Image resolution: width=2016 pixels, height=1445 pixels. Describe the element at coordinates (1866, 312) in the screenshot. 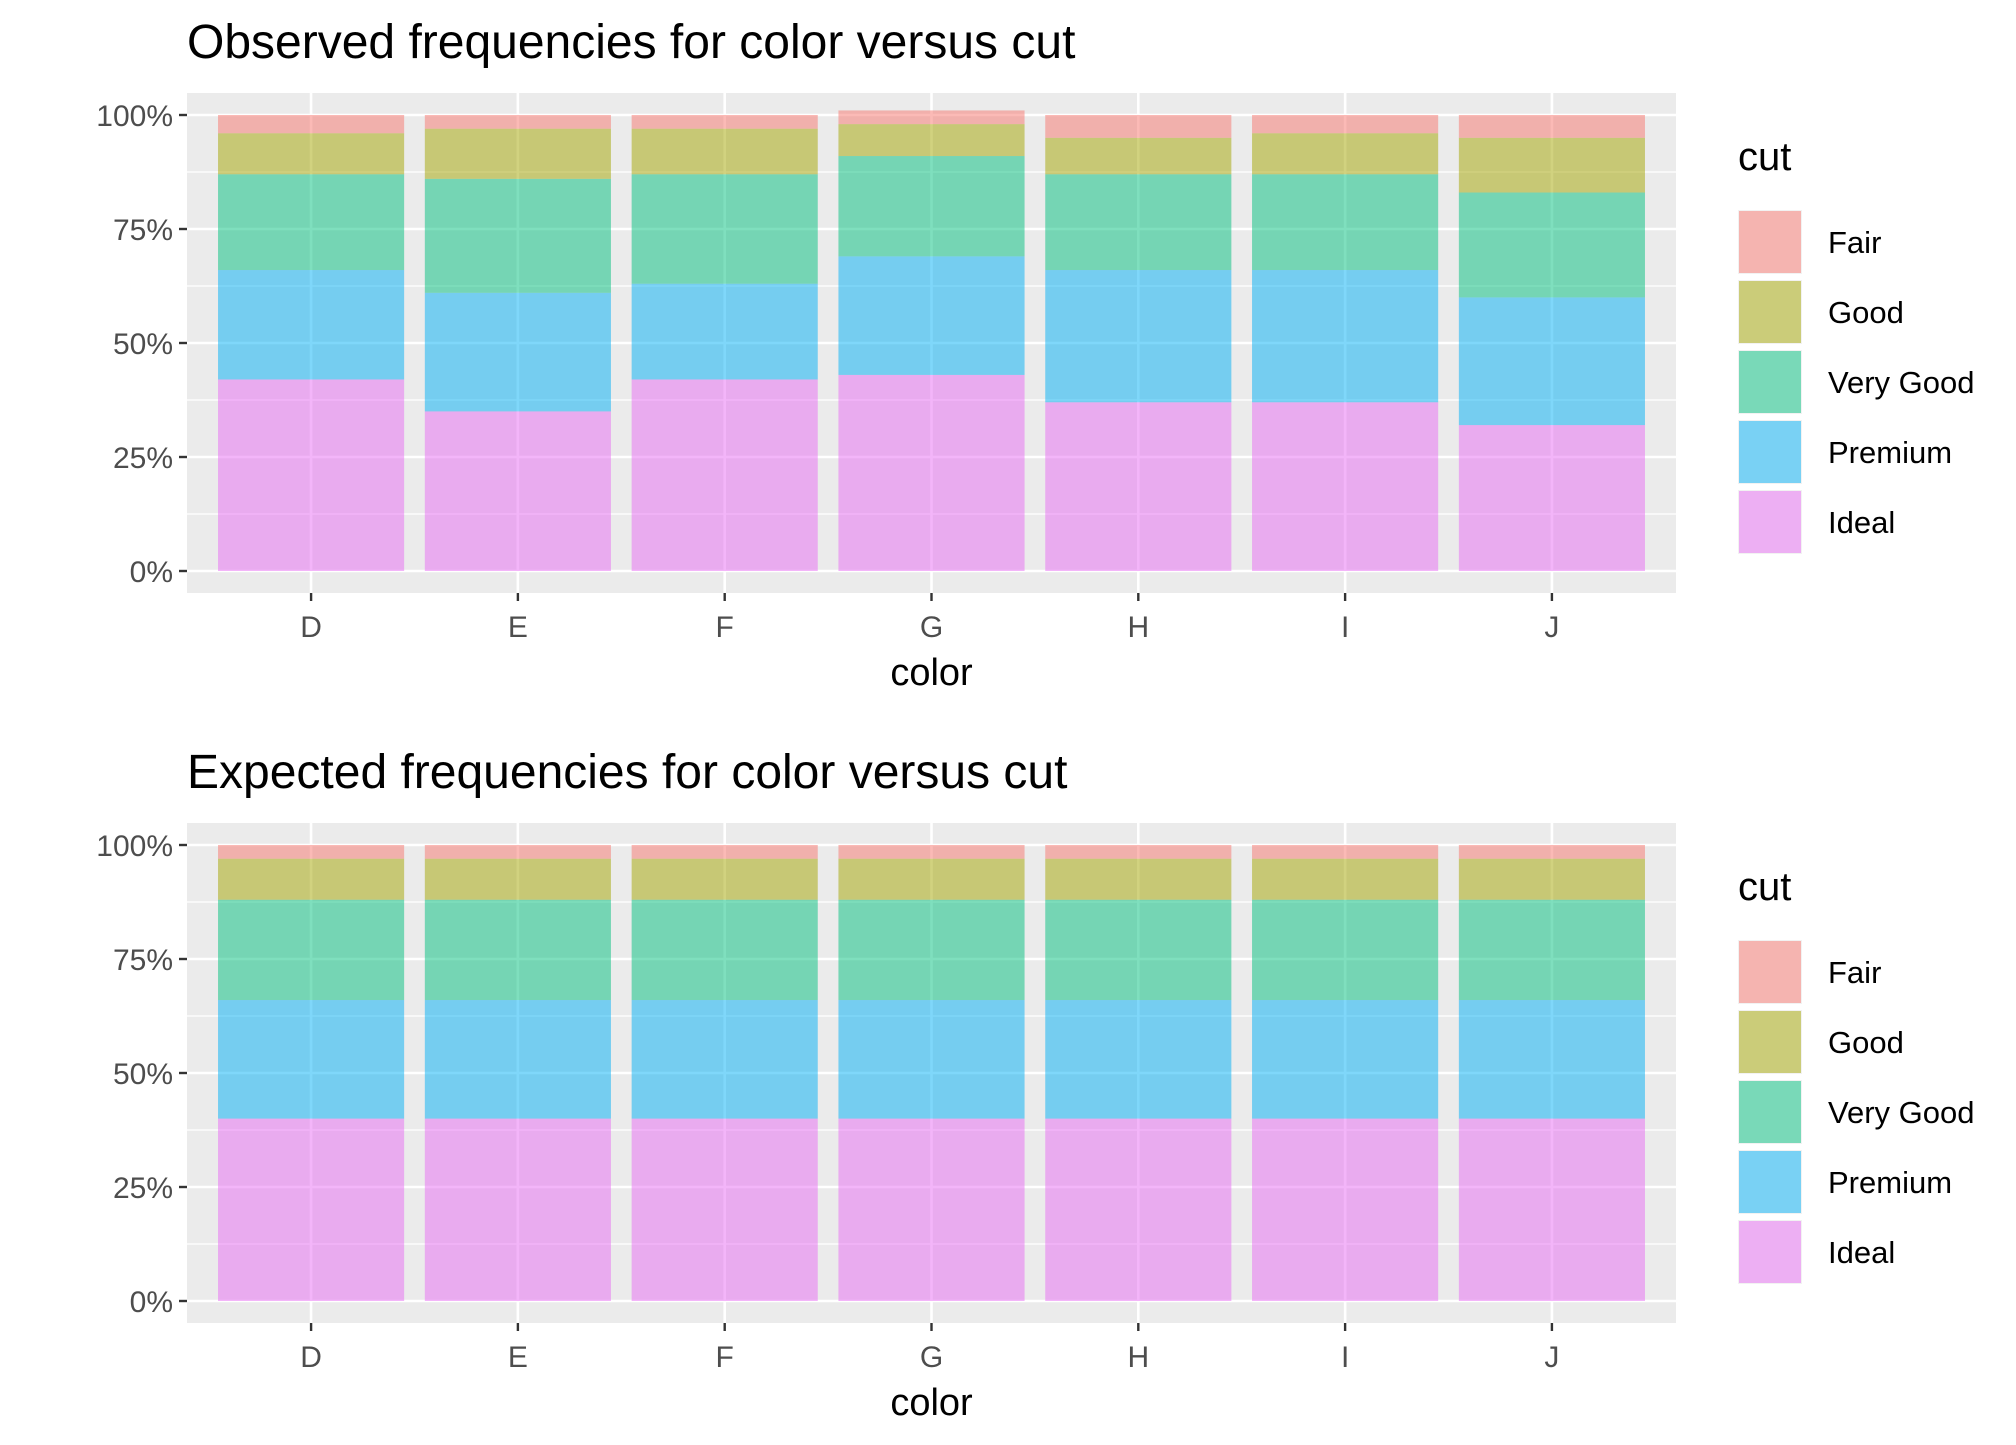

I see `legend-label: Good` at that location.